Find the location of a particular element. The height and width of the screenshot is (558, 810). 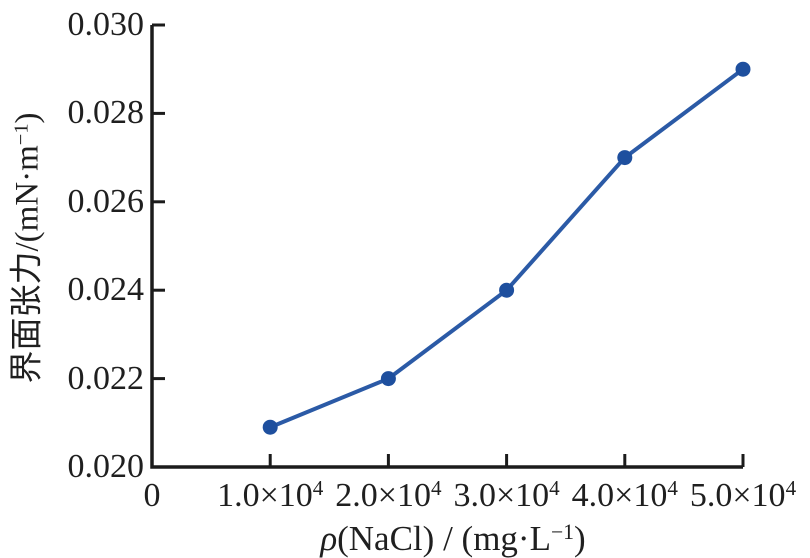

x-tick-label-base: 3.0×10 is located at coordinates (501, 495).